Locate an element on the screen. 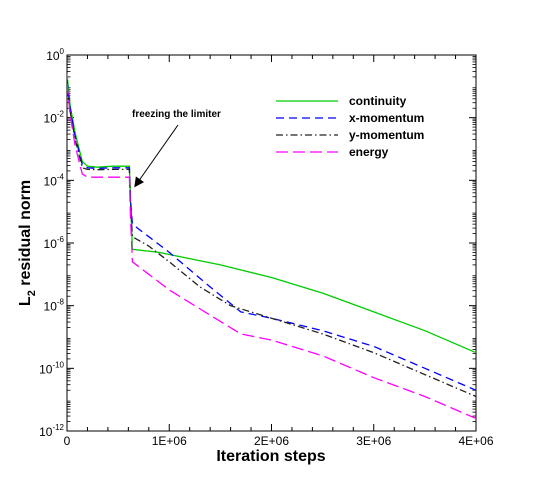 This screenshot has height=478, width=538. y-axis-title-sub: 2 is located at coordinates (32, 293).